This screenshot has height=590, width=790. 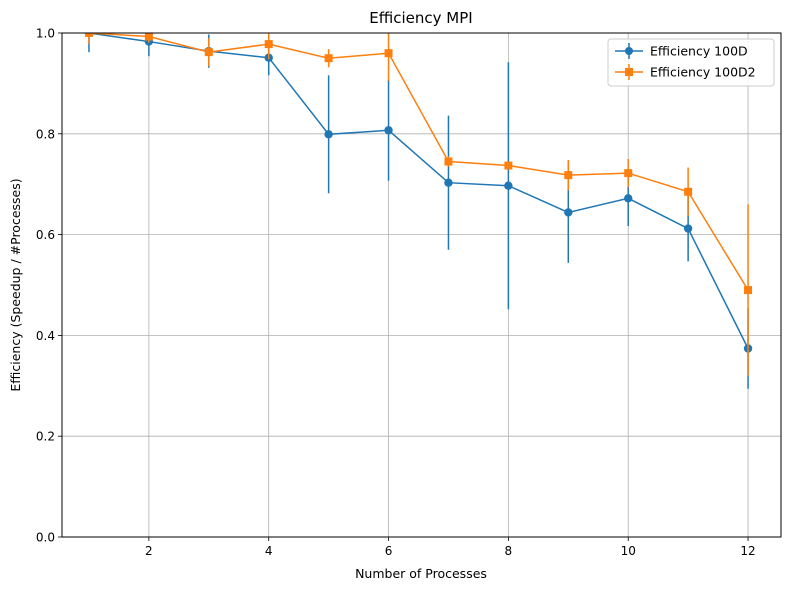 I want to click on point-series-1-x10, so click(x=628, y=198).